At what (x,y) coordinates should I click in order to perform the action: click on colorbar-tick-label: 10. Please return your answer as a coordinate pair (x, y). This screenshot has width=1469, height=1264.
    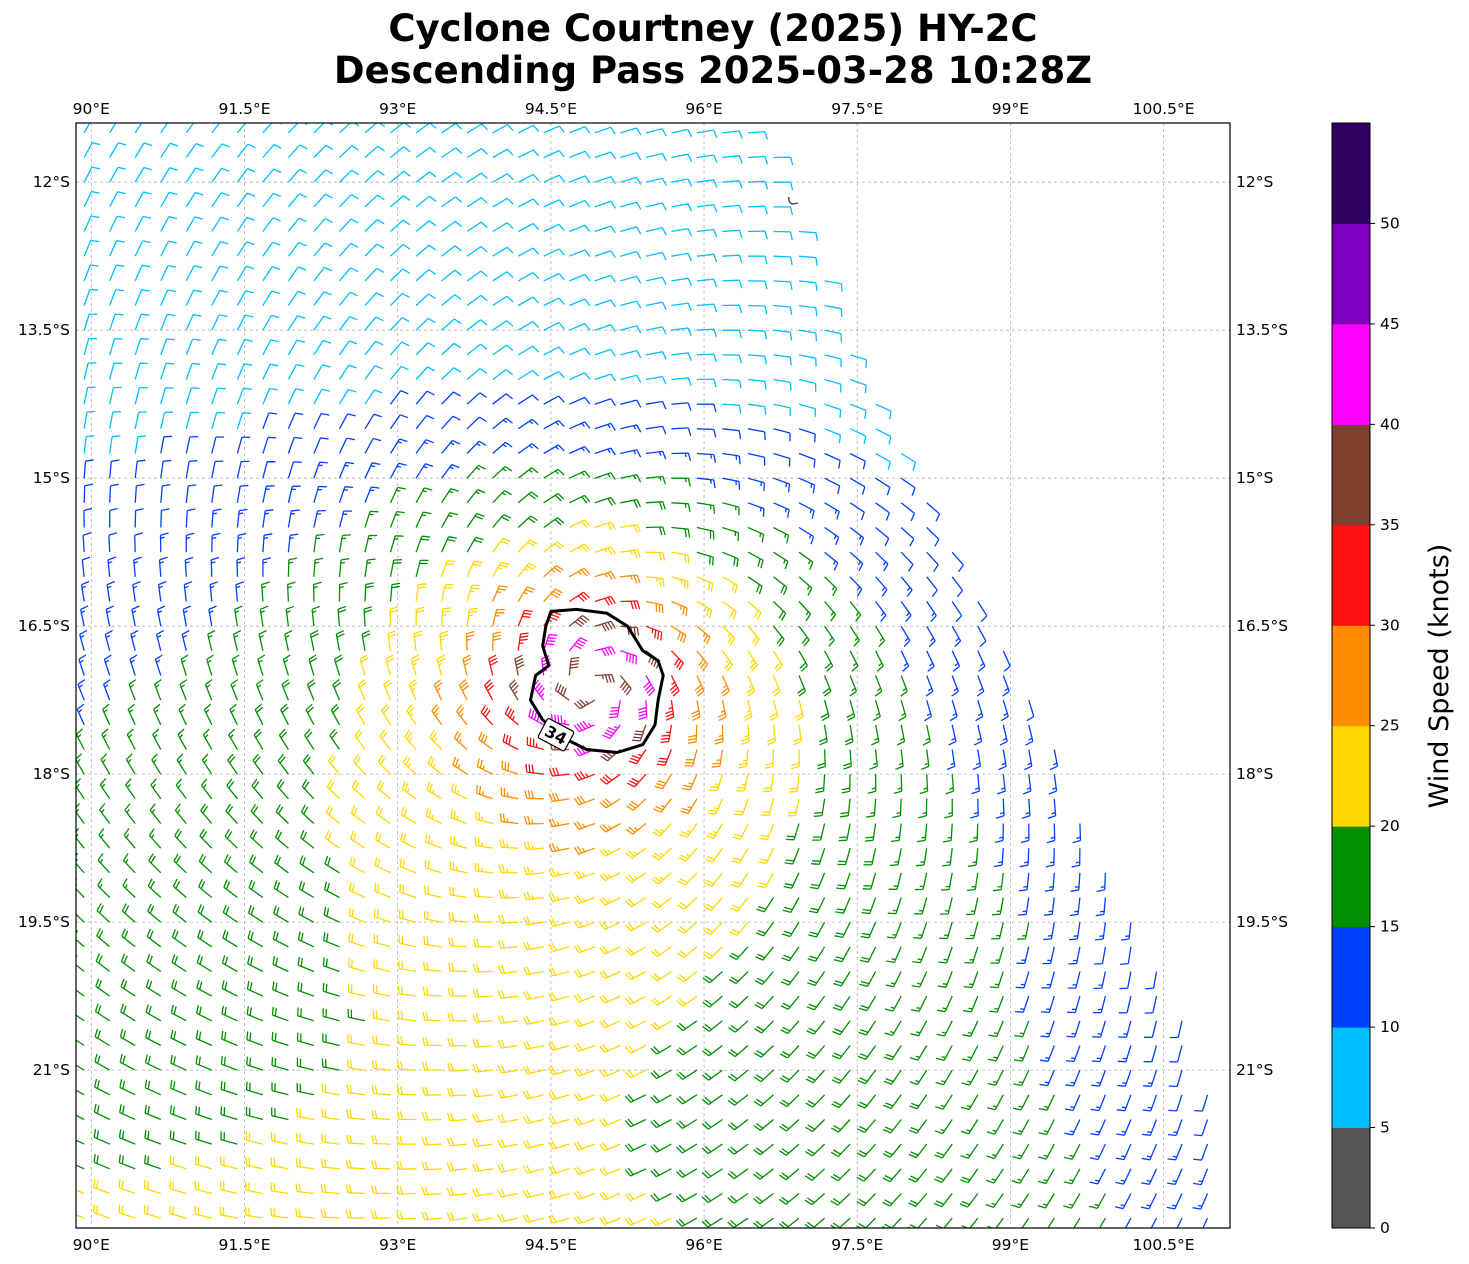
    Looking at the image, I should click on (1390, 1027).